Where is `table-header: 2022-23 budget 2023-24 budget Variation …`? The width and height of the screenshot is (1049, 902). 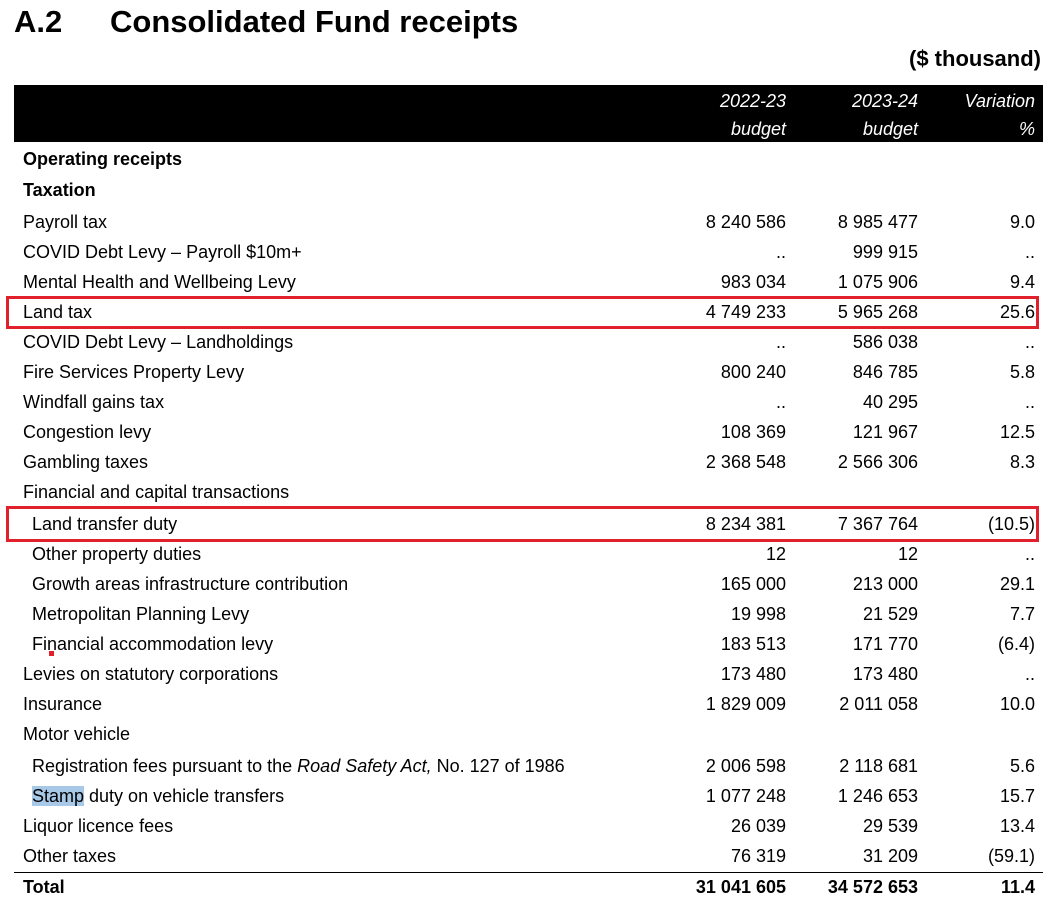
table-header: 2022-23 budget 2023-24 budget Variation … is located at coordinates (528, 113).